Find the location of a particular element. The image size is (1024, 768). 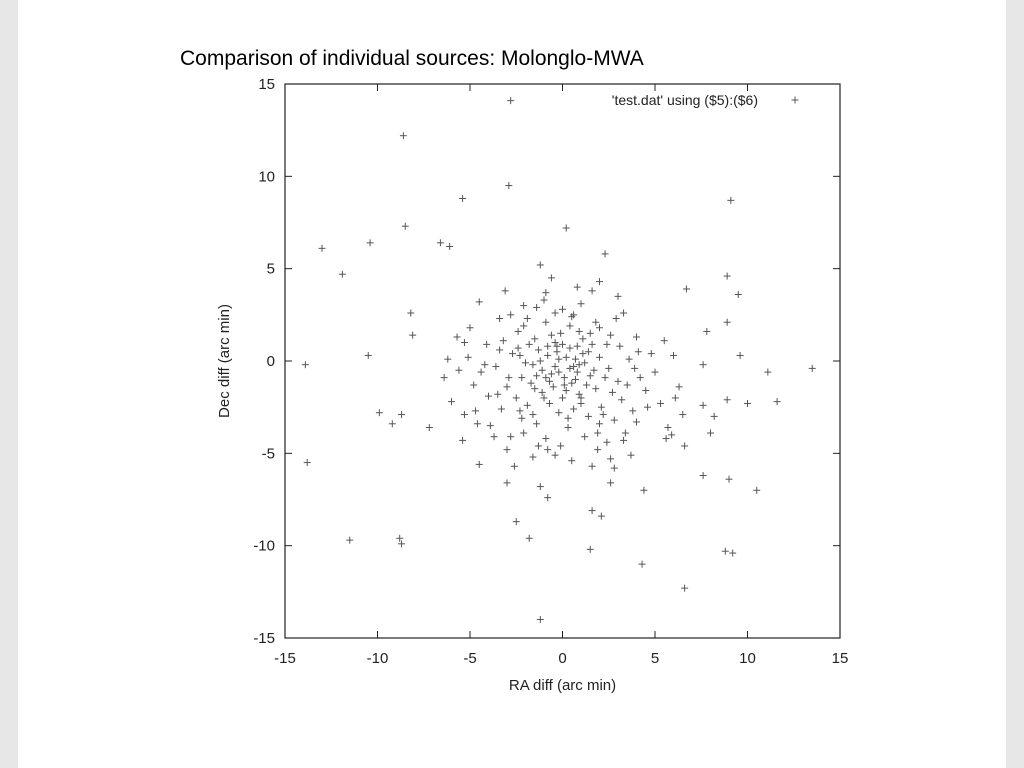

y-tick-label: 15 is located at coordinates (266, 84).